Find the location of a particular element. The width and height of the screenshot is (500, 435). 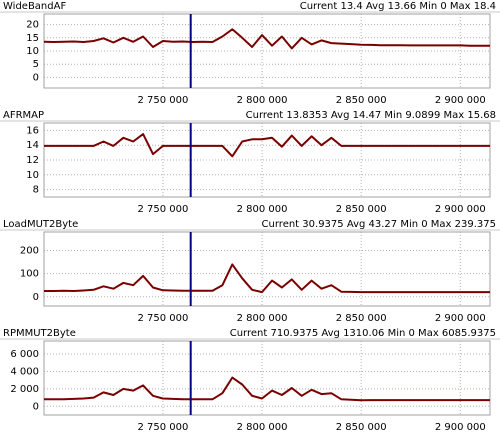

y-tick-label: 16 is located at coordinates (32, 130).